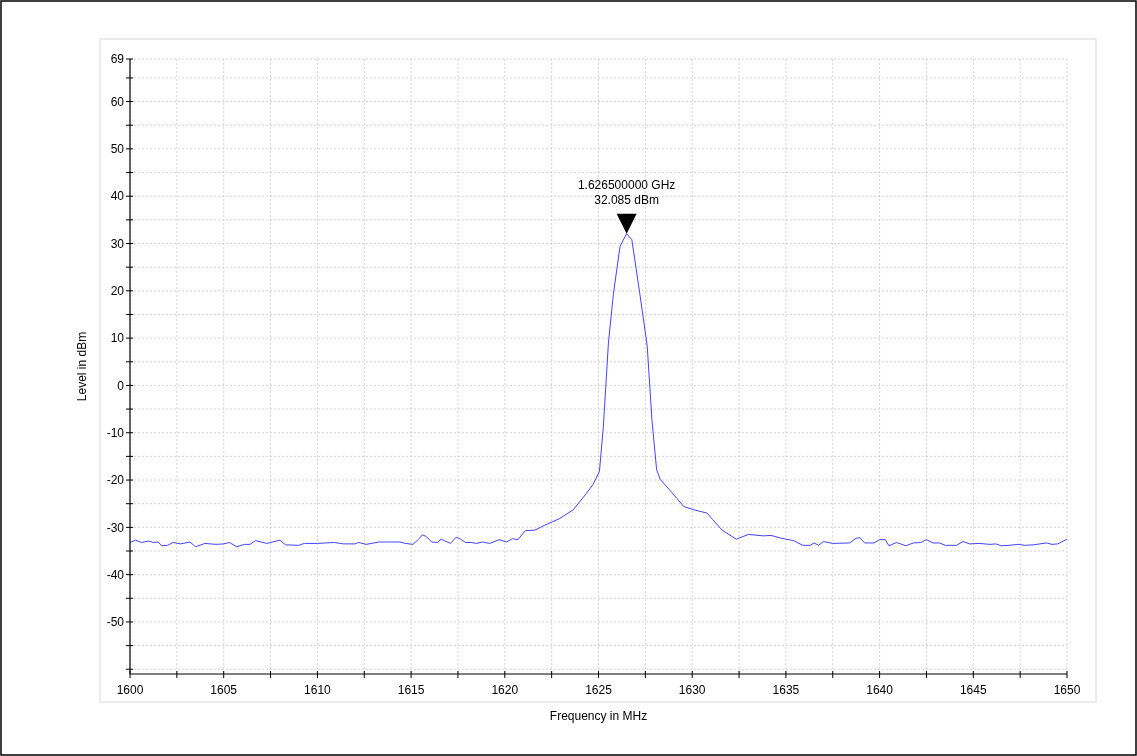 The width and height of the screenshot is (1137, 756). I want to click on y-tick-label: 10, so click(117, 338).